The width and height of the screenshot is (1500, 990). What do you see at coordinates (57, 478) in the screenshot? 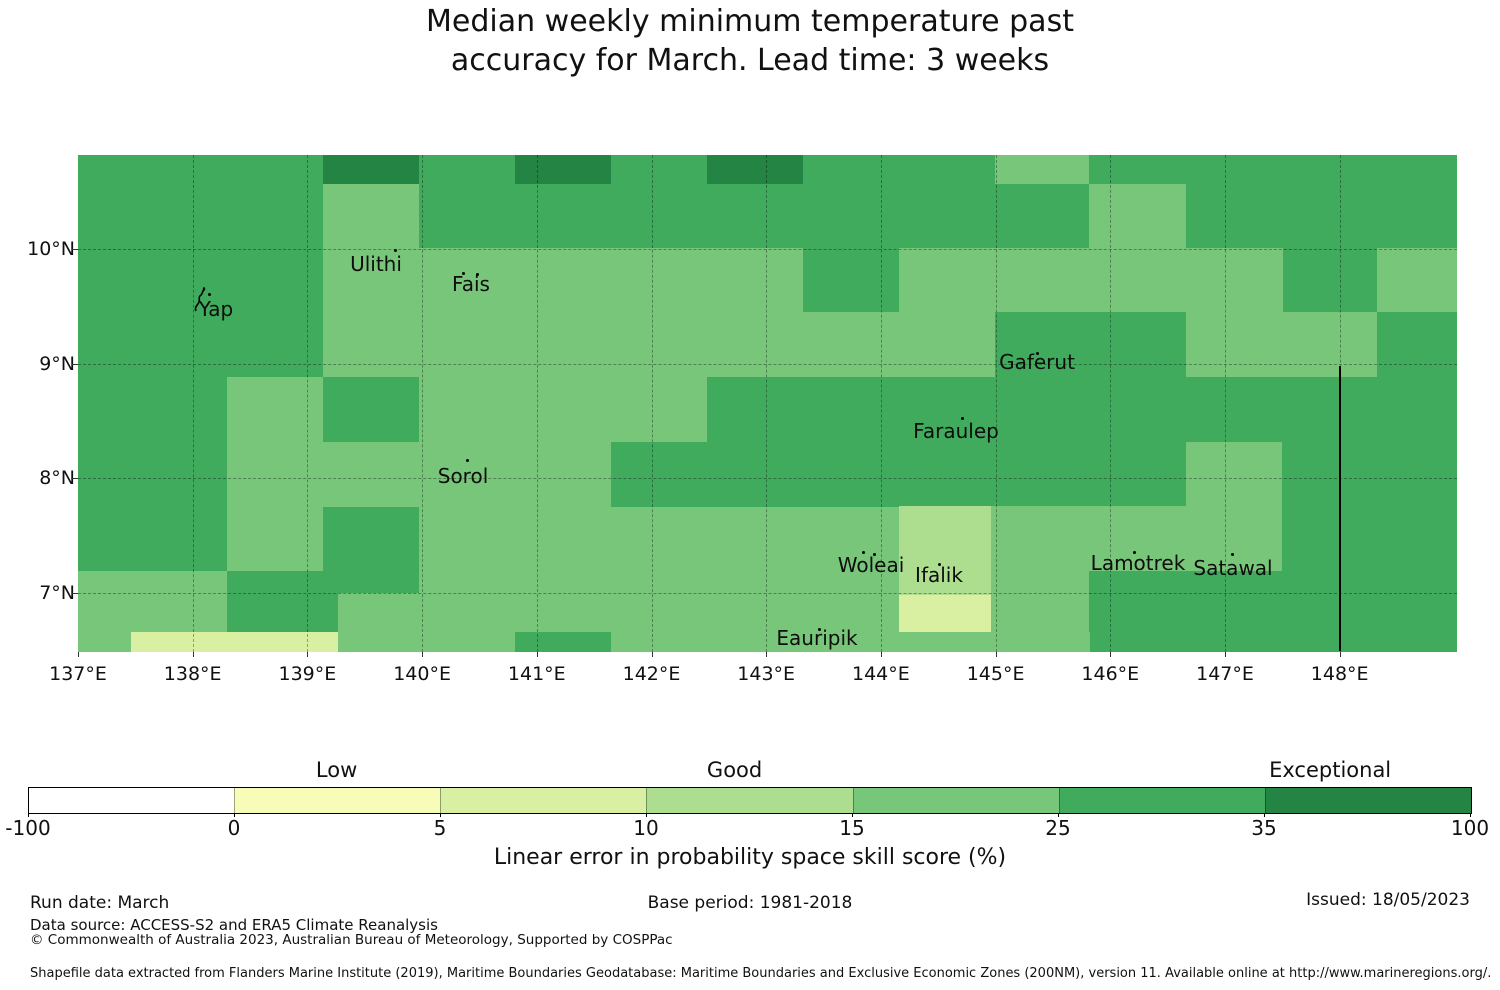
I see `y-tick-label: 8°N` at bounding box center [57, 478].